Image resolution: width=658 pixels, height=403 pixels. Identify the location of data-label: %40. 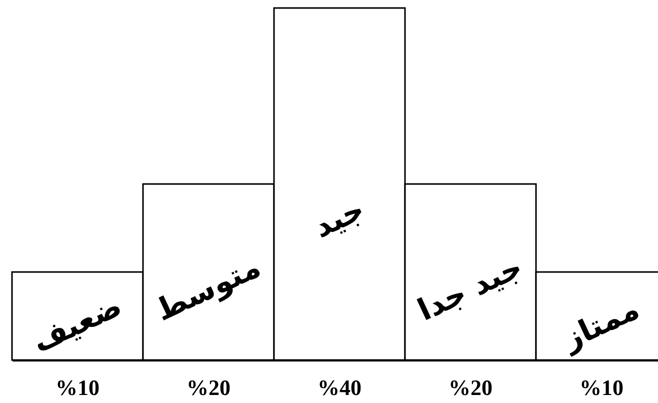
(340, 387).